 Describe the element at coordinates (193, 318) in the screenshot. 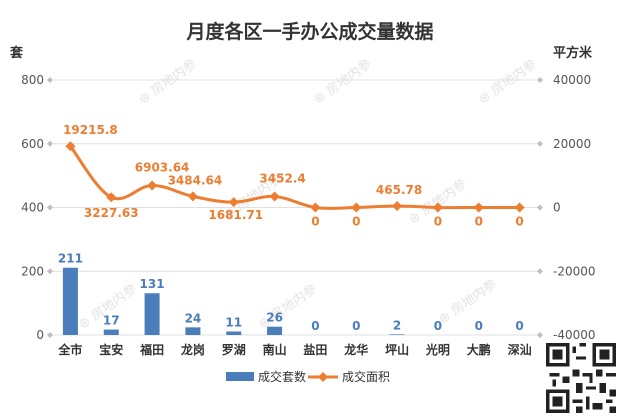

I see `bar-value-label: 24` at that location.